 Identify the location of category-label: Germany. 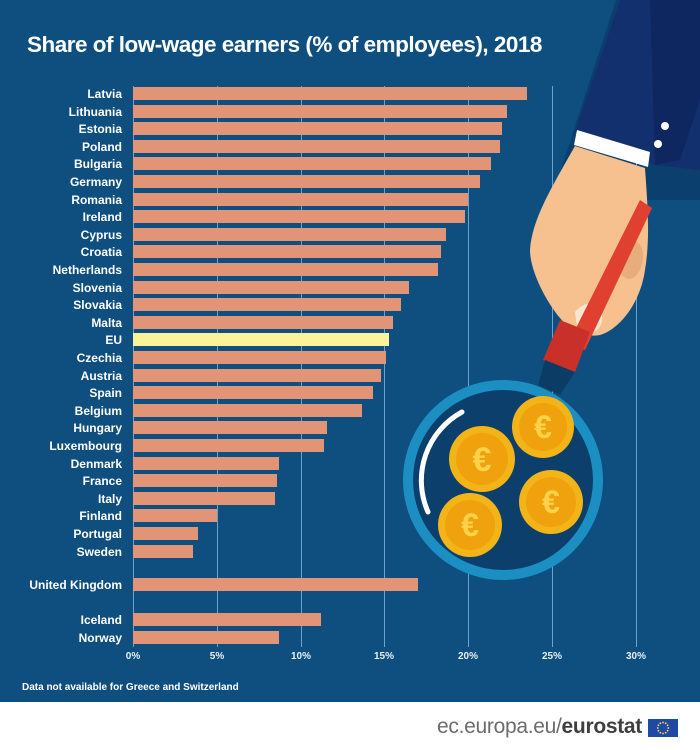
(95, 182).